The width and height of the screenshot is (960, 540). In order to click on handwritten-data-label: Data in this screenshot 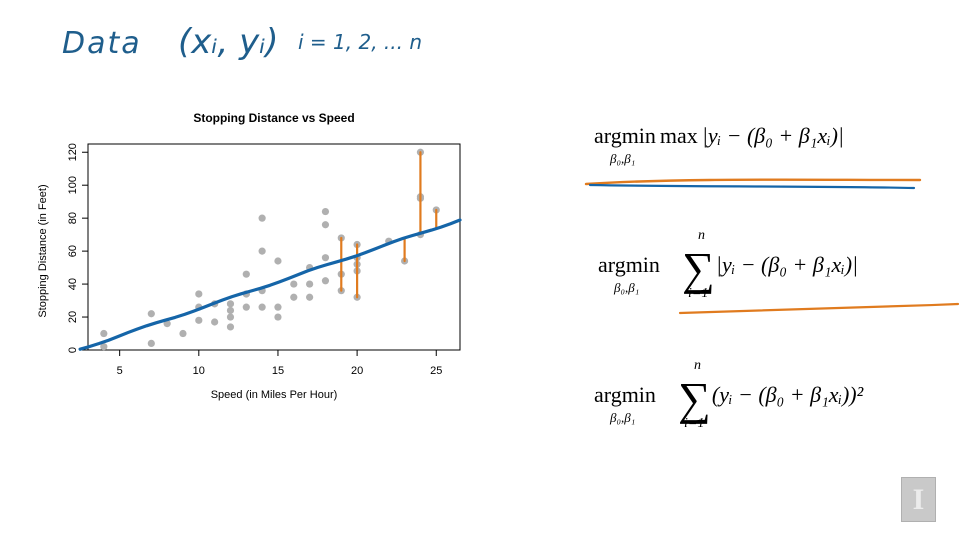, I will do `click(102, 43)`.